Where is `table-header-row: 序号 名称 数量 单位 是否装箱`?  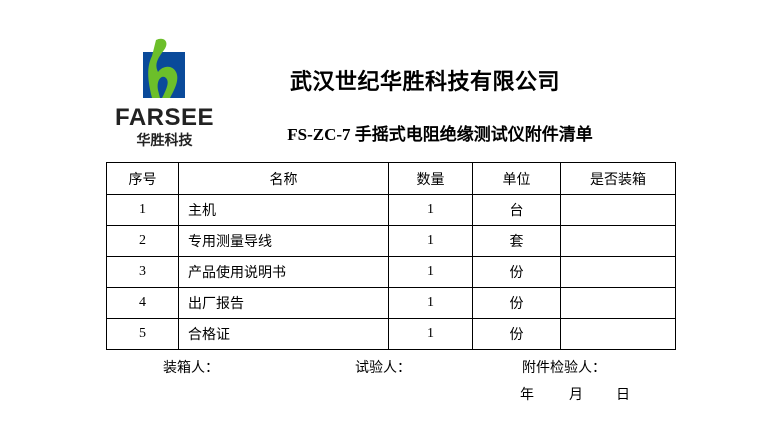
table-header-row: 序号 名称 数量 单位 是否装箱 is located at coordinates (391, 178).